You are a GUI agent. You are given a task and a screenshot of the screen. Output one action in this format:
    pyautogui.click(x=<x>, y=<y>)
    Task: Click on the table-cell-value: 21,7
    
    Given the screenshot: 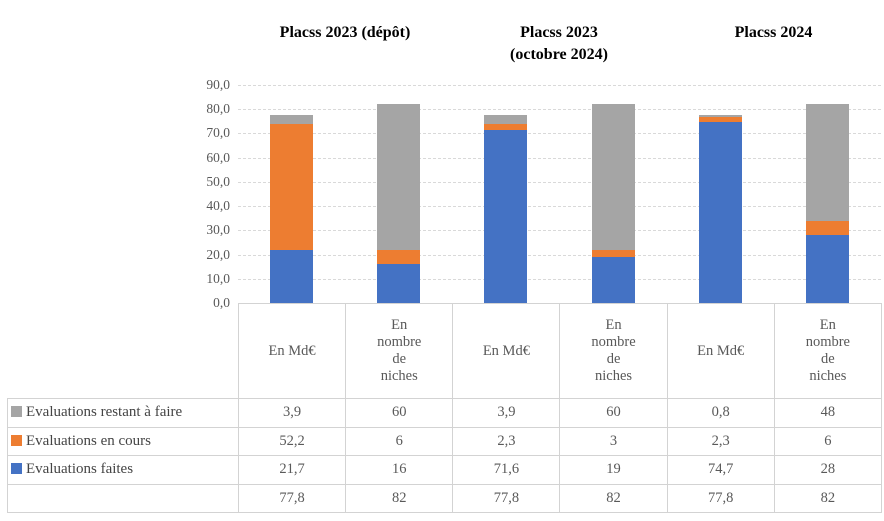 What is the action you would take?
    pyautogui.click(x=292, y=470)
    